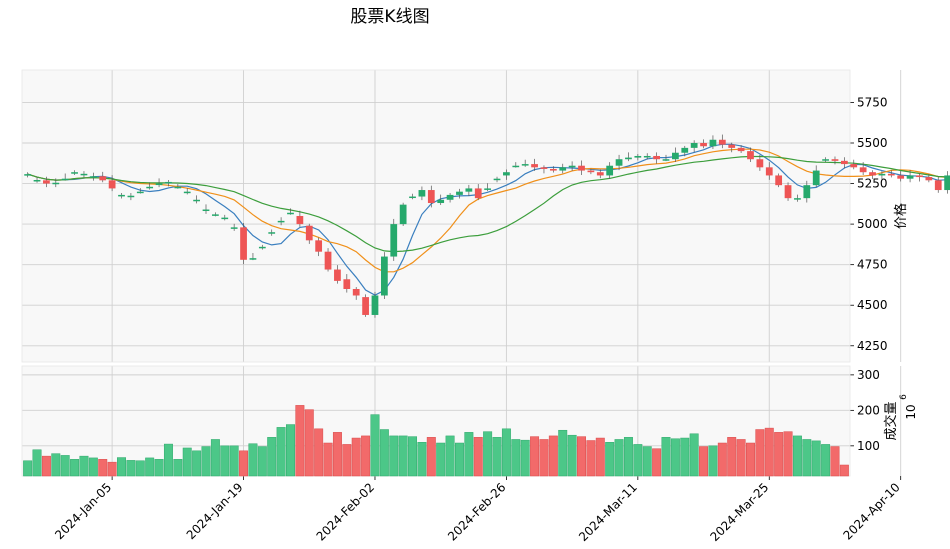 The image size is (950, 549). I want to click on x-tick-label: 2024-Mar-11, so click(608, 512).